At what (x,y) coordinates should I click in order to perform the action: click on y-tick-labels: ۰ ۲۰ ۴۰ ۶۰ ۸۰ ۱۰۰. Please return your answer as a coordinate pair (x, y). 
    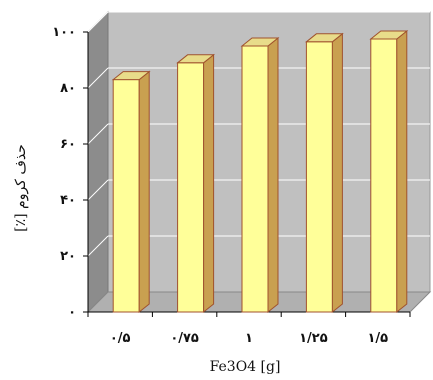
    Looking at the image, I should click on (64, 172).